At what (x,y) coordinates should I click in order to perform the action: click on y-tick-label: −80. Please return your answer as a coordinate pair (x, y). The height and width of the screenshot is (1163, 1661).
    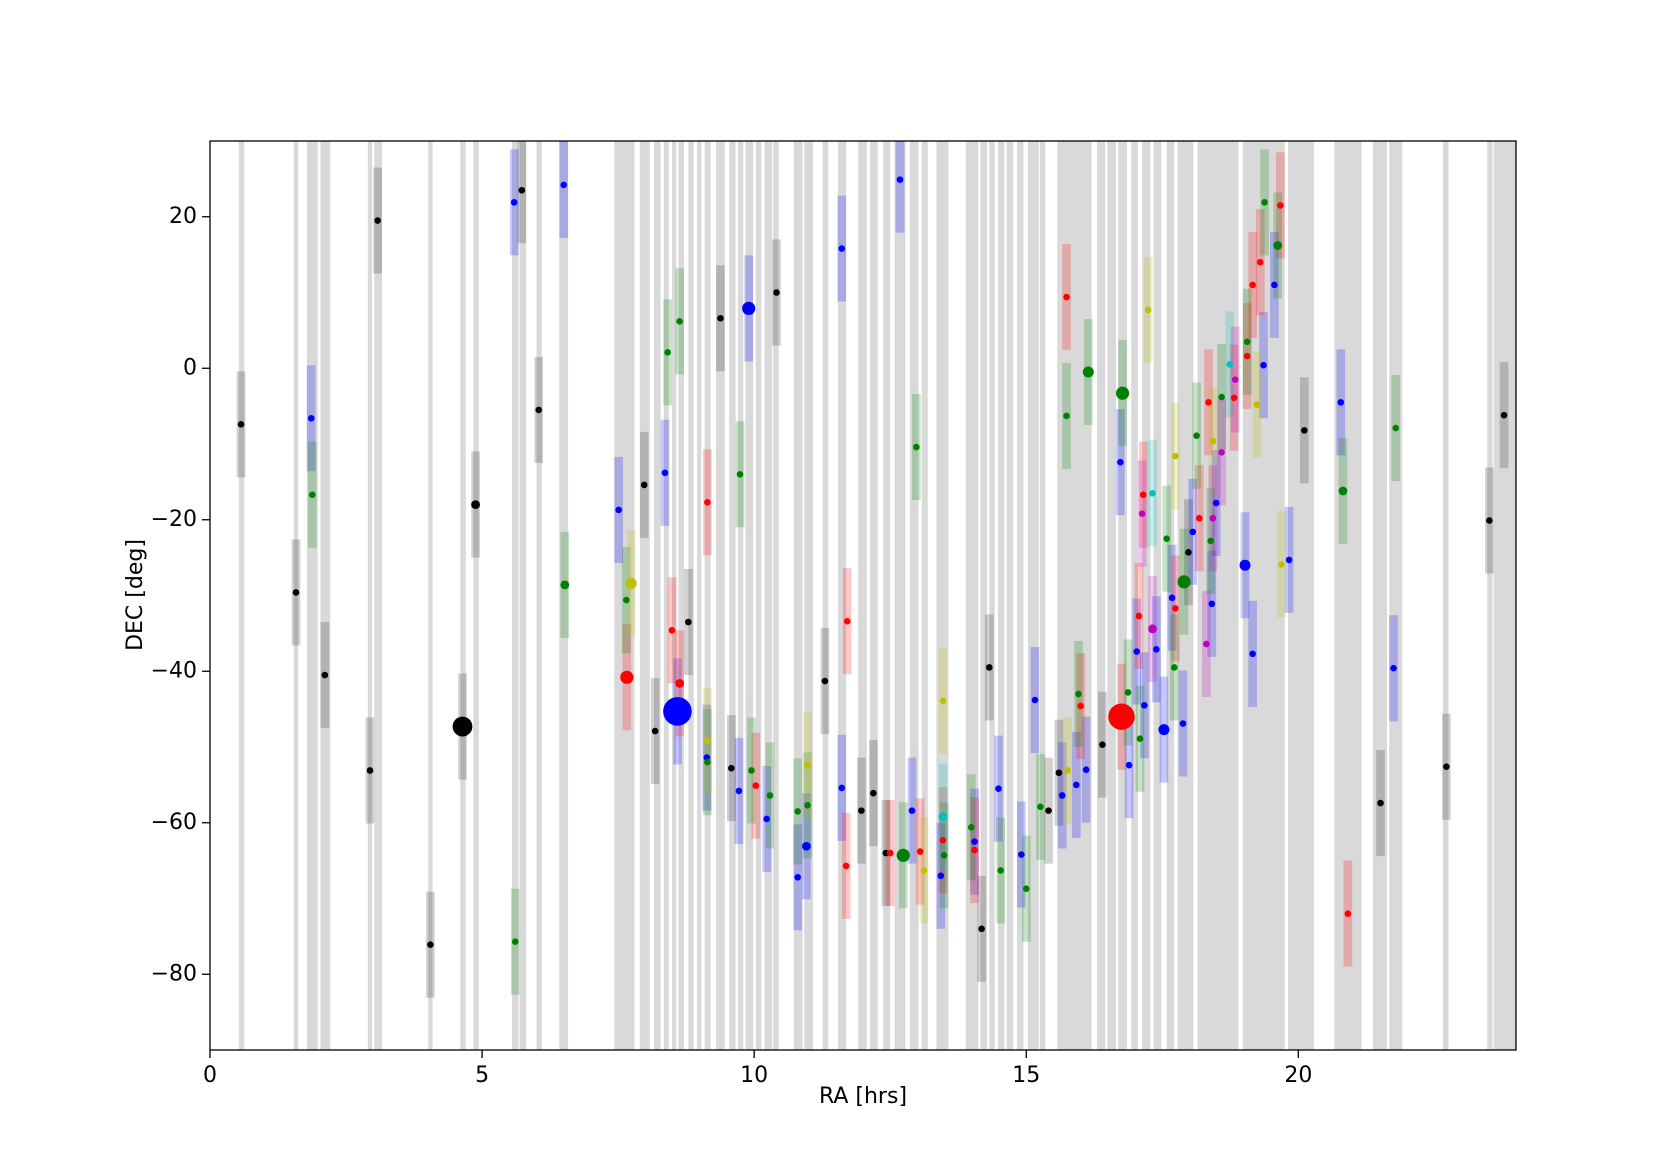
    Looking at the image, I should click on (174, 973).